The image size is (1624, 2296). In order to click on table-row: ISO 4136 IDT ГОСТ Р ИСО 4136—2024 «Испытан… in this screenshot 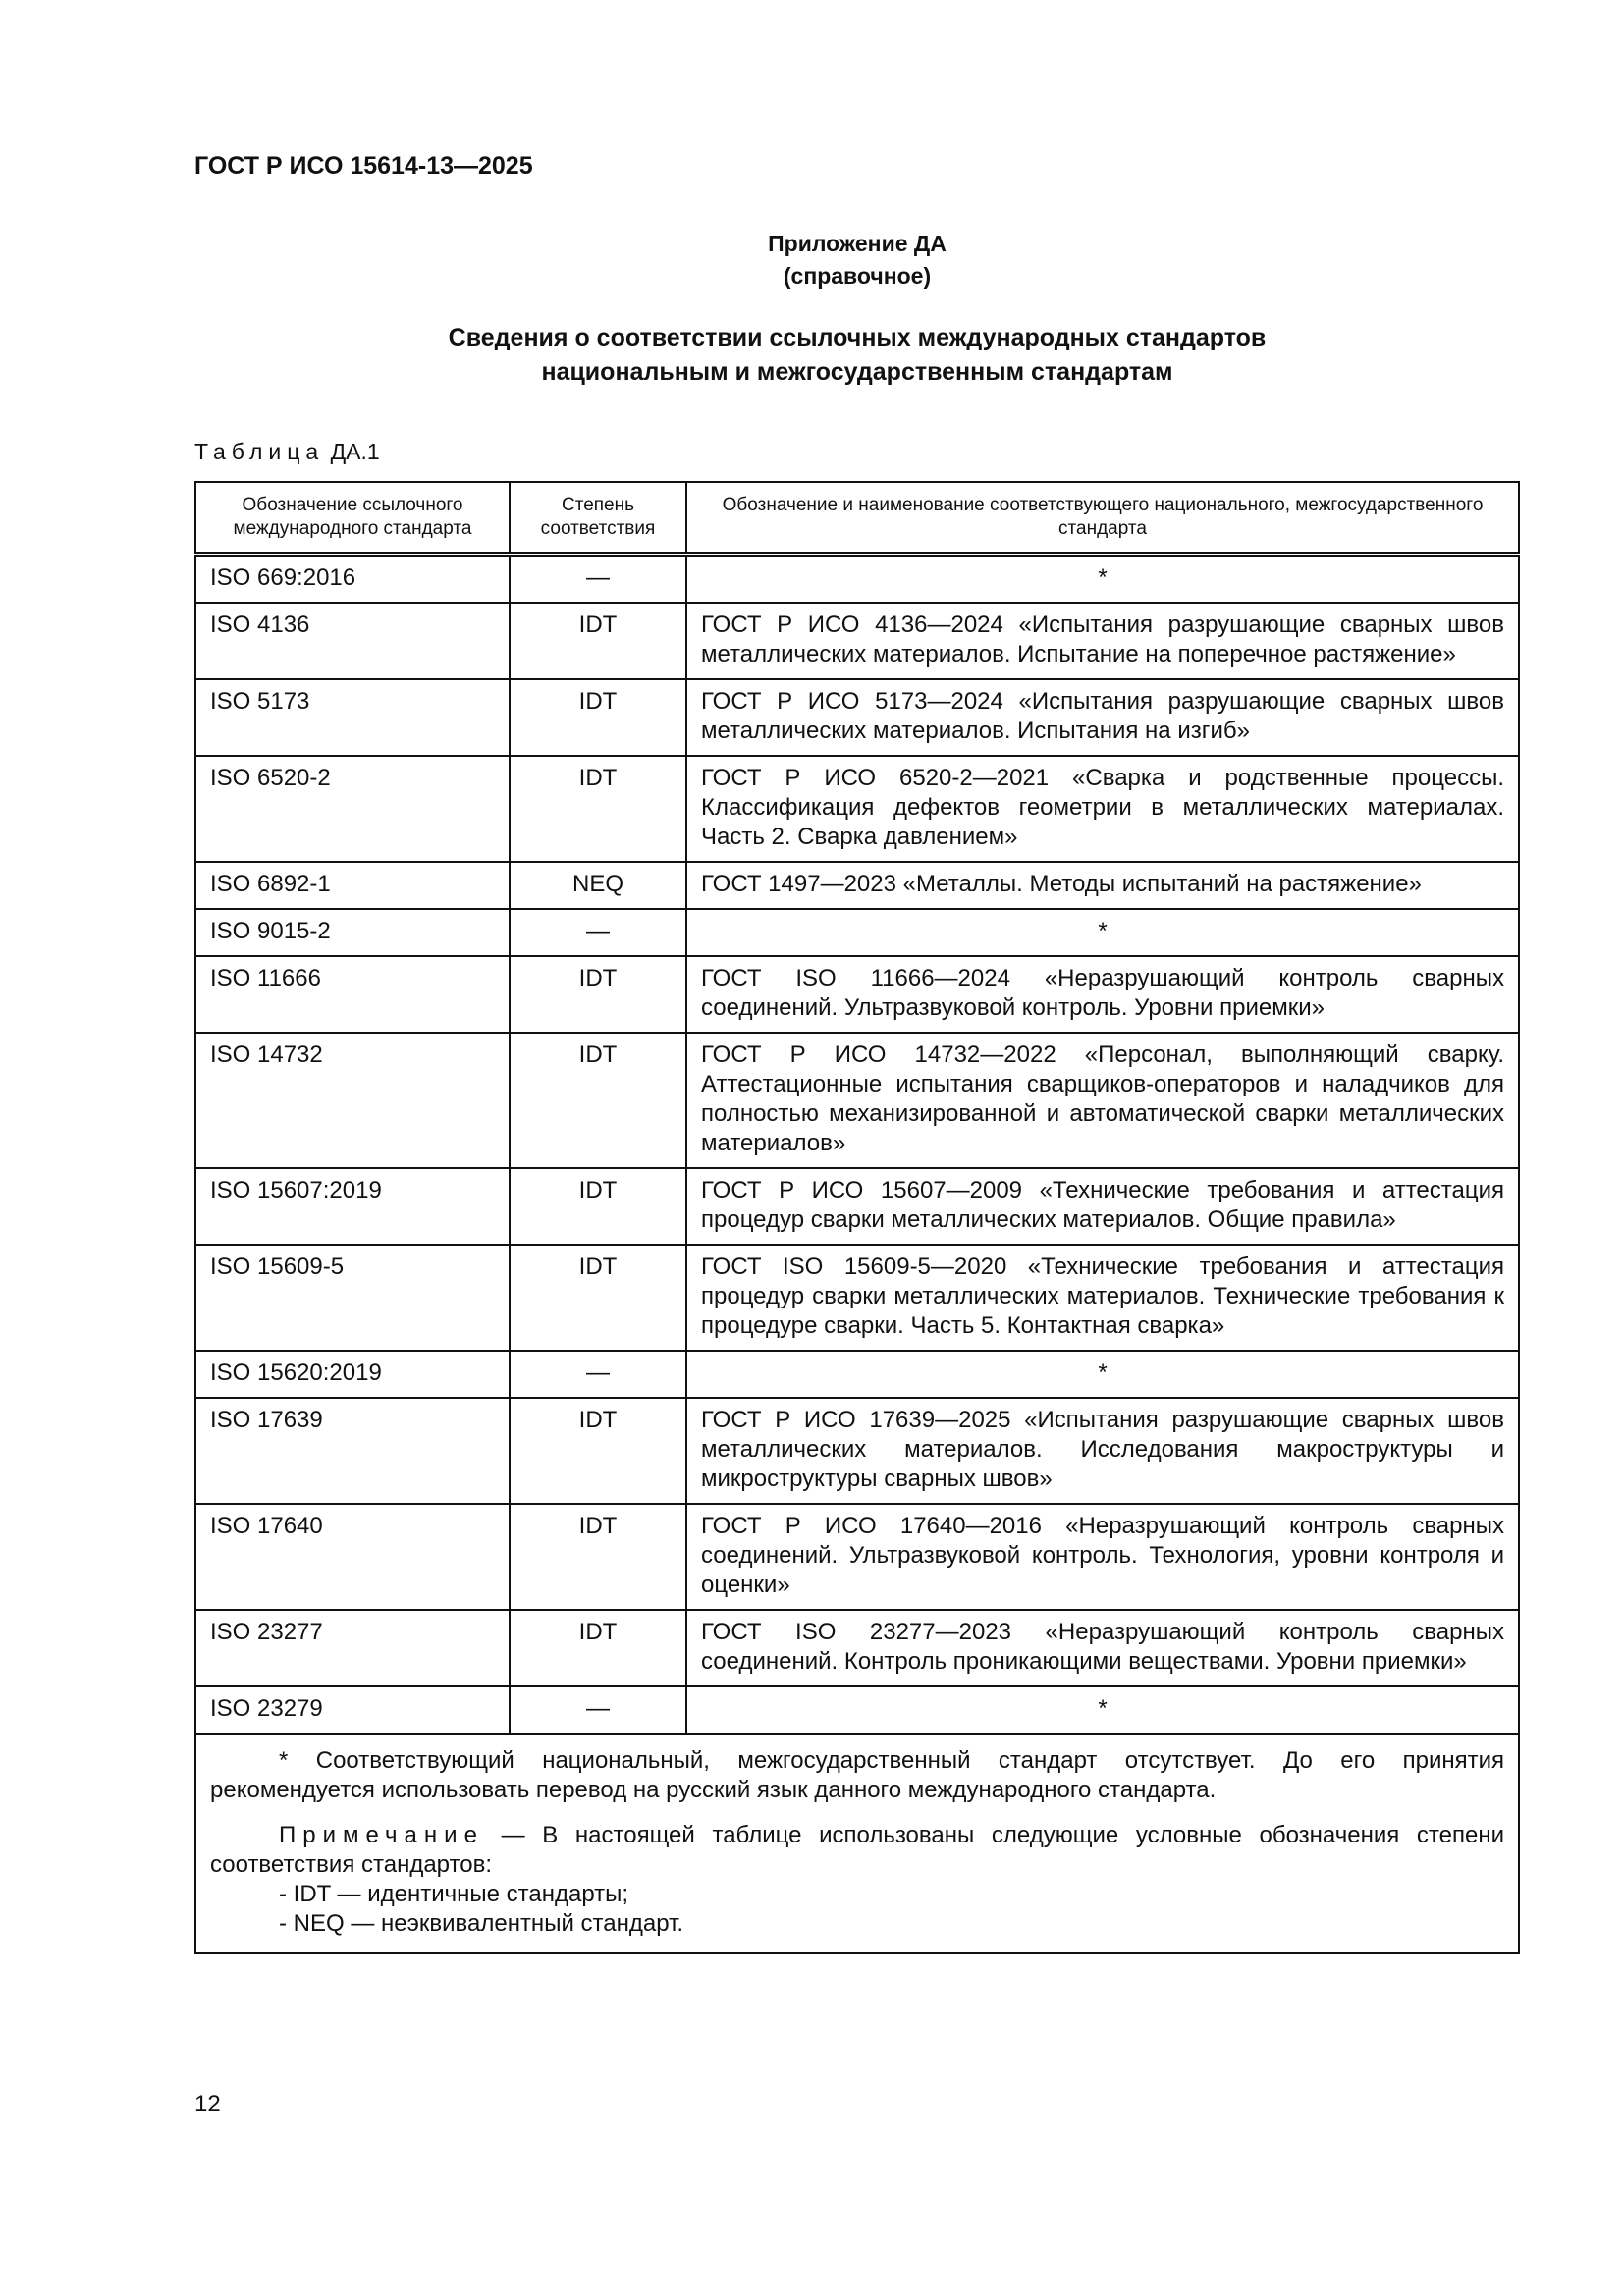, I will do `click(857, 641)`.